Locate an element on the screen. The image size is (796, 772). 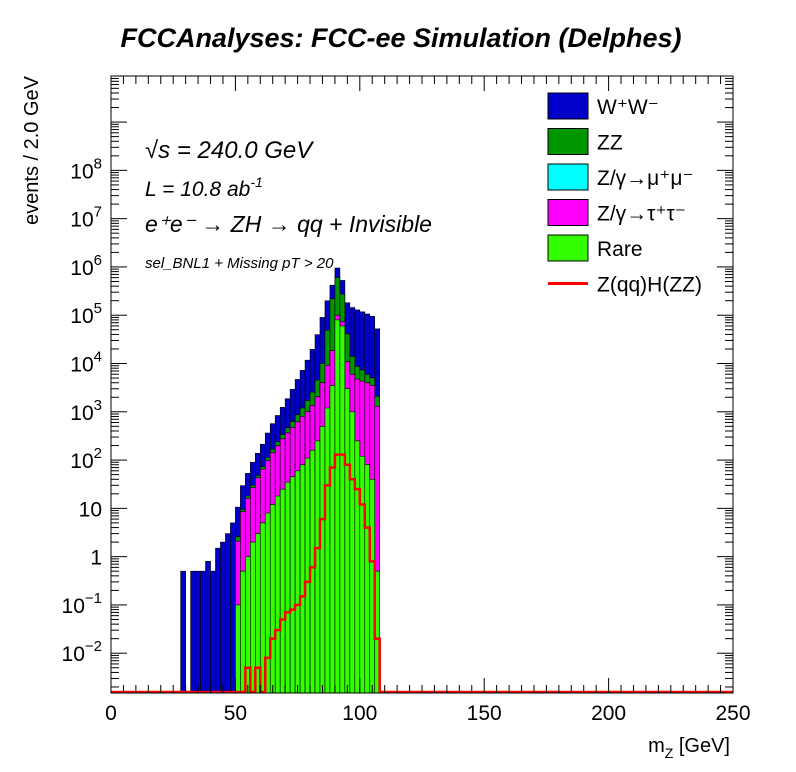
legend-entry-2: ZZ is located at coordinates (585, 141).